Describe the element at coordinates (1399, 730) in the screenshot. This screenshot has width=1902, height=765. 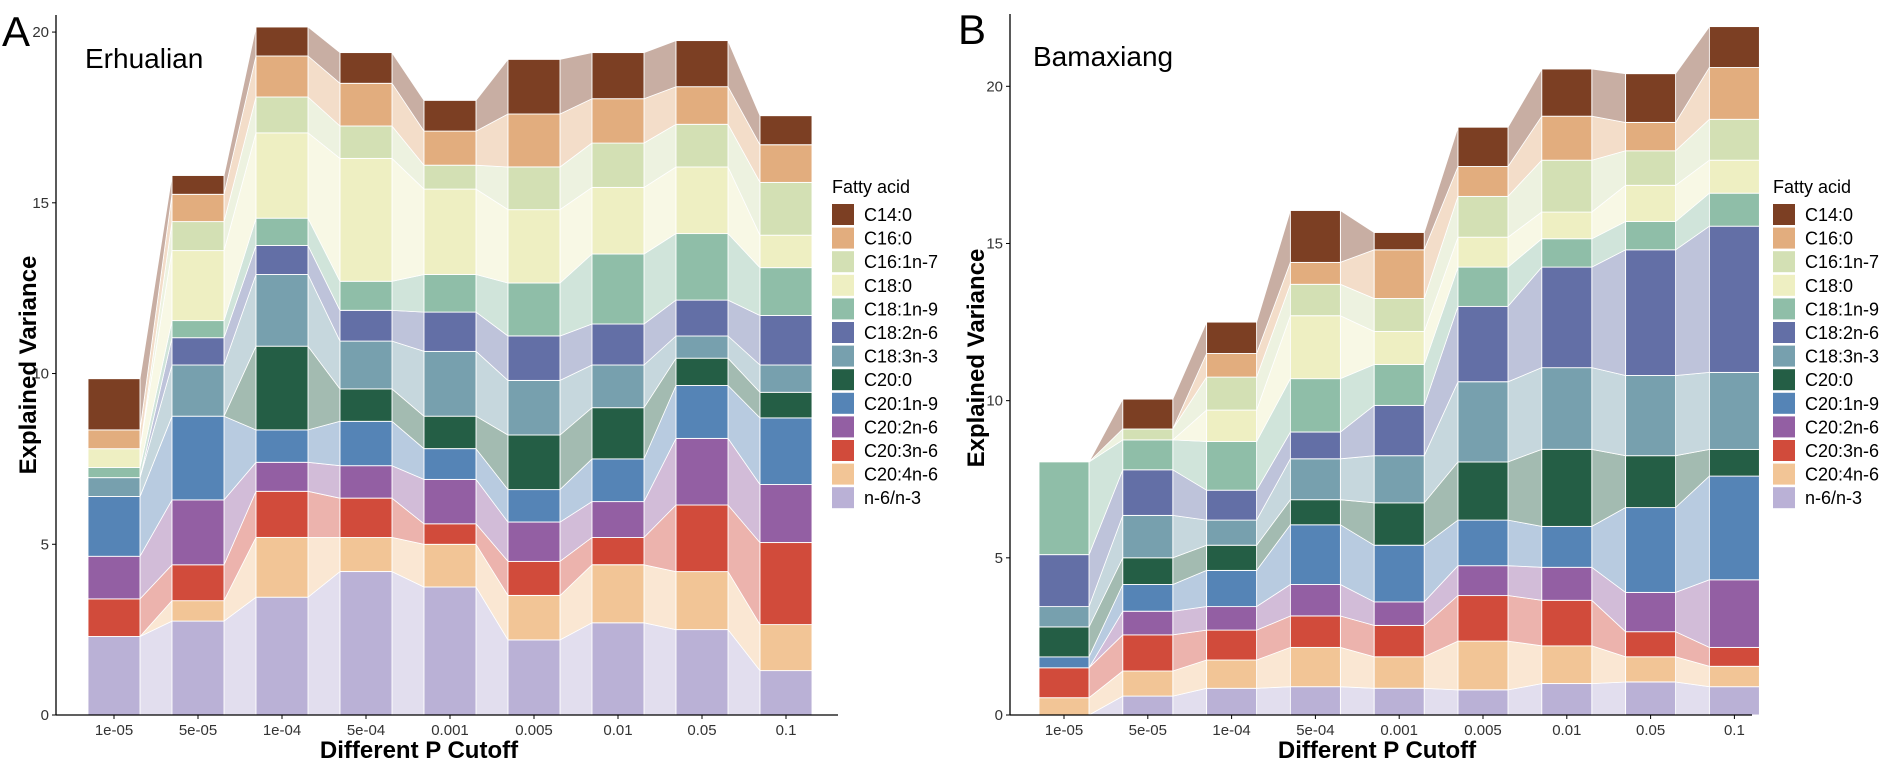
I see `x-tick-label: 0.001` at that location.